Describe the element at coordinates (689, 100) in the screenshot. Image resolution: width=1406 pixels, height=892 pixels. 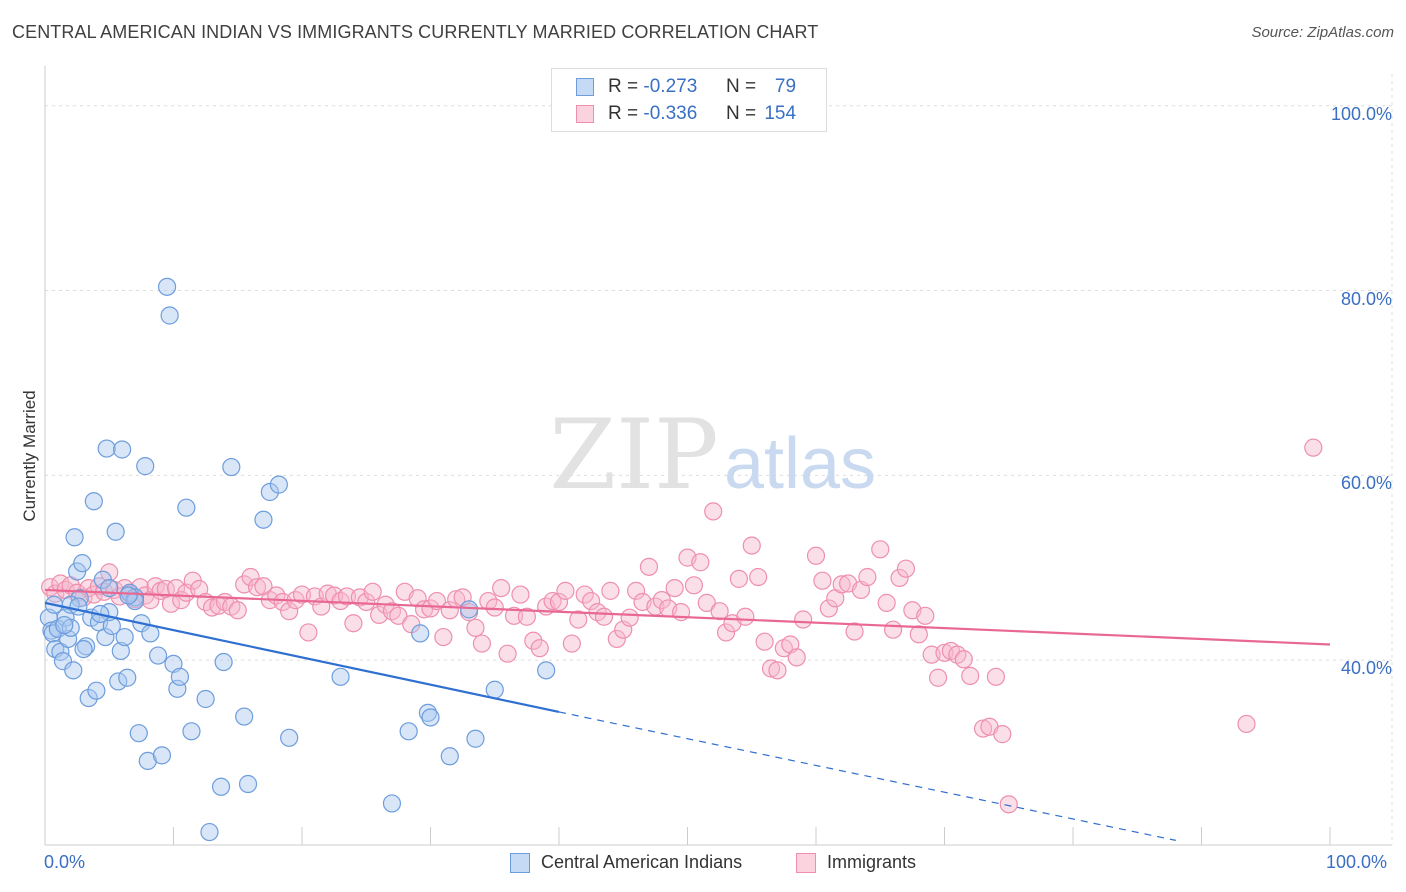
I see `correlation-legend: R = -0.273 N = 79 R = -0.336 N = 154` at that location.